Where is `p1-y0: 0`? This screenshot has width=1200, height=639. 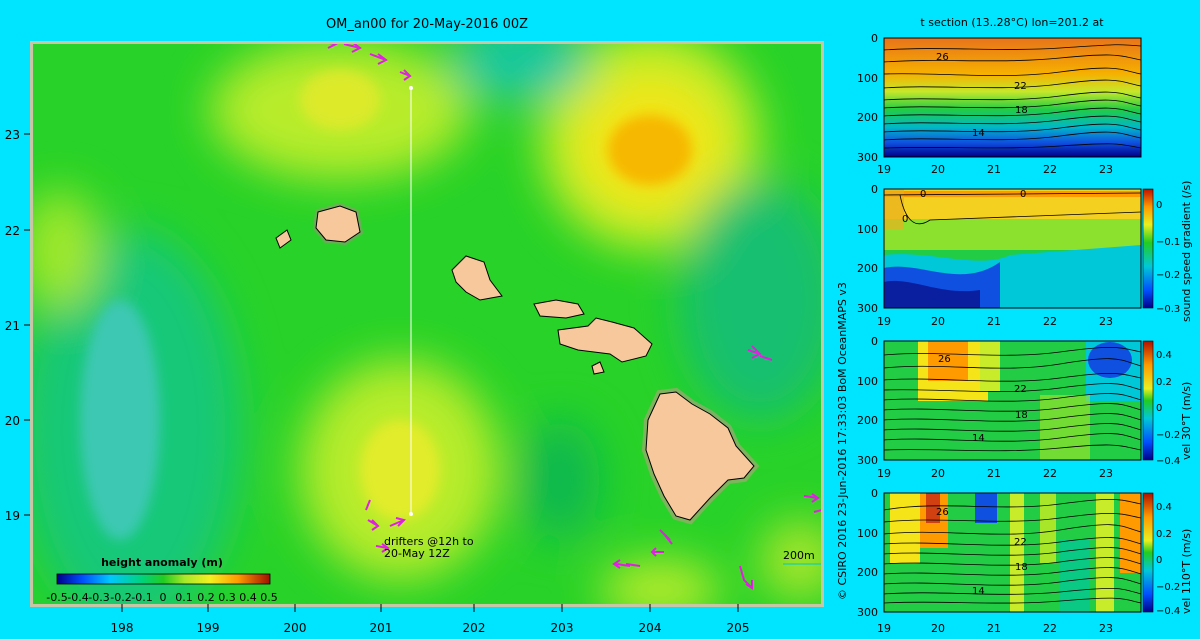 p1-y0: 0 is located at coordinates (874, 38).